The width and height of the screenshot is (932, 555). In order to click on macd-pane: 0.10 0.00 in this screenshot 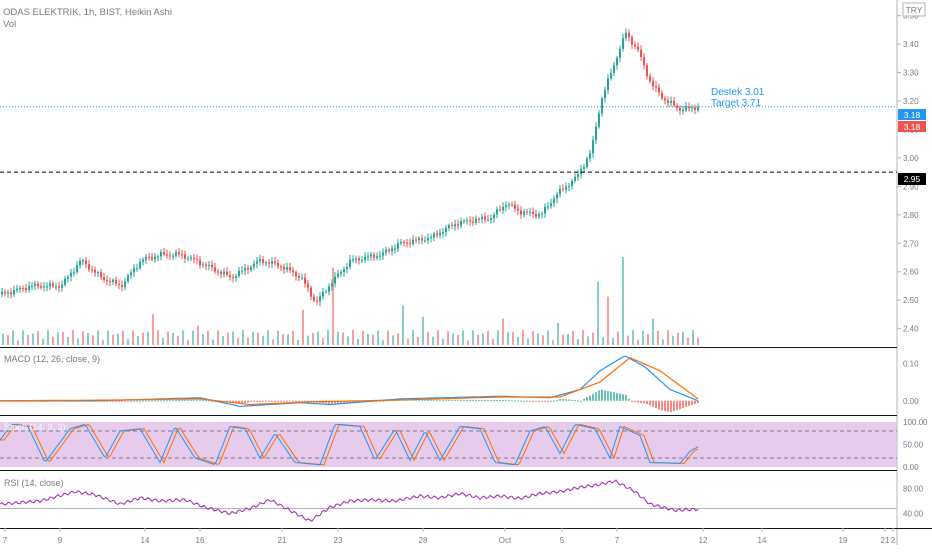, I will do `click(459, 384)`.